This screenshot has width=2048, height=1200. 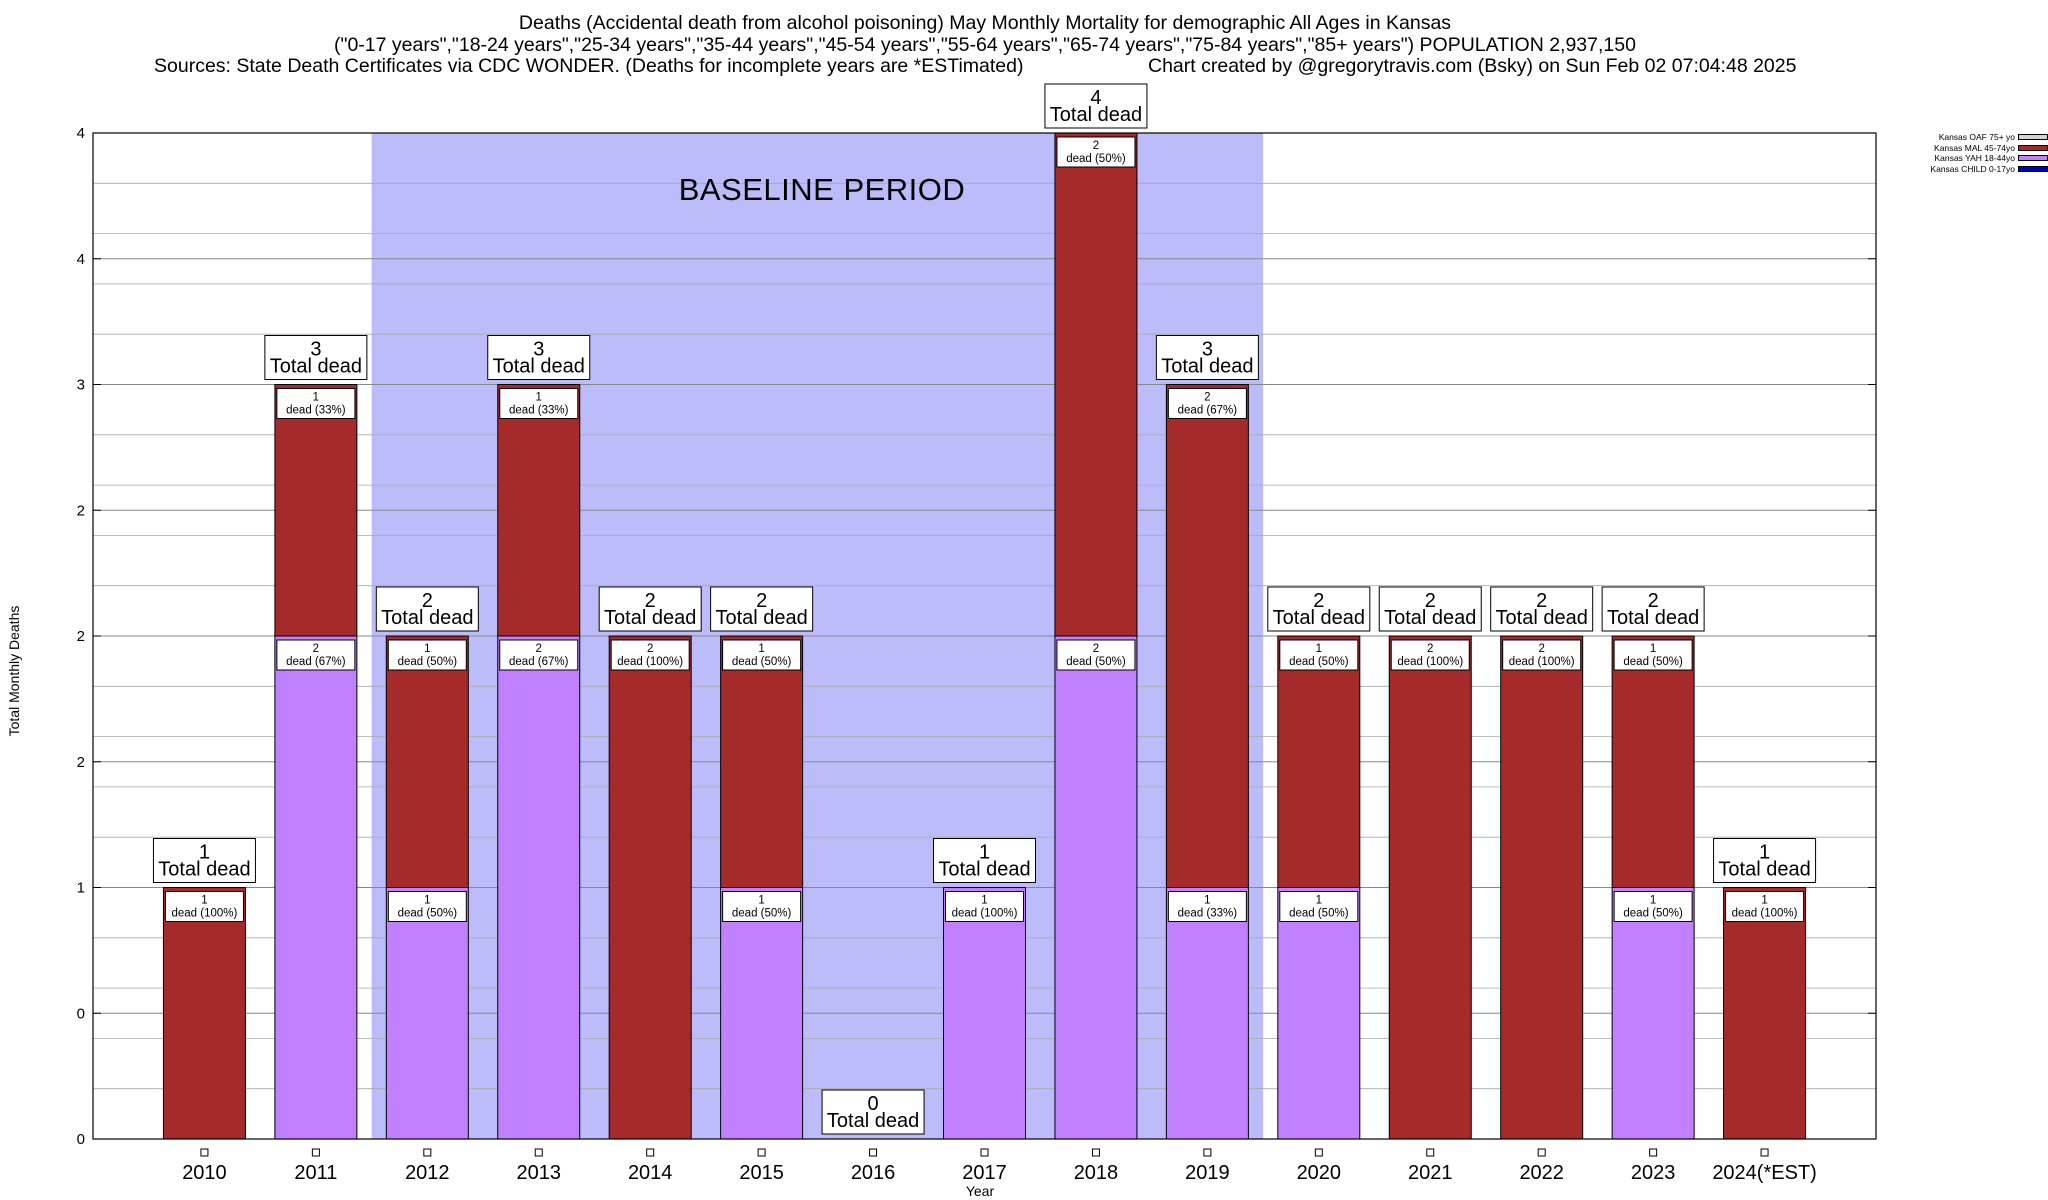 I want to click on total-label-value: 3, so click(x=1207, y=350).